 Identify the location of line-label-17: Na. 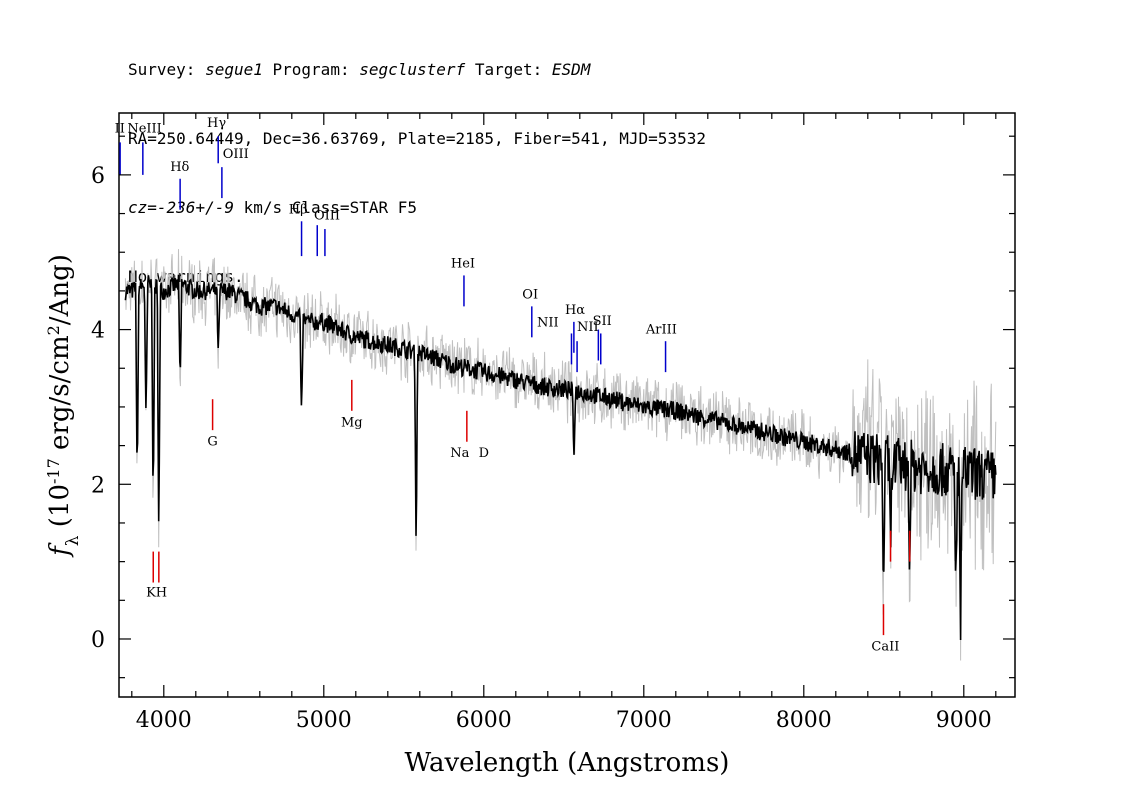
(459, 453).